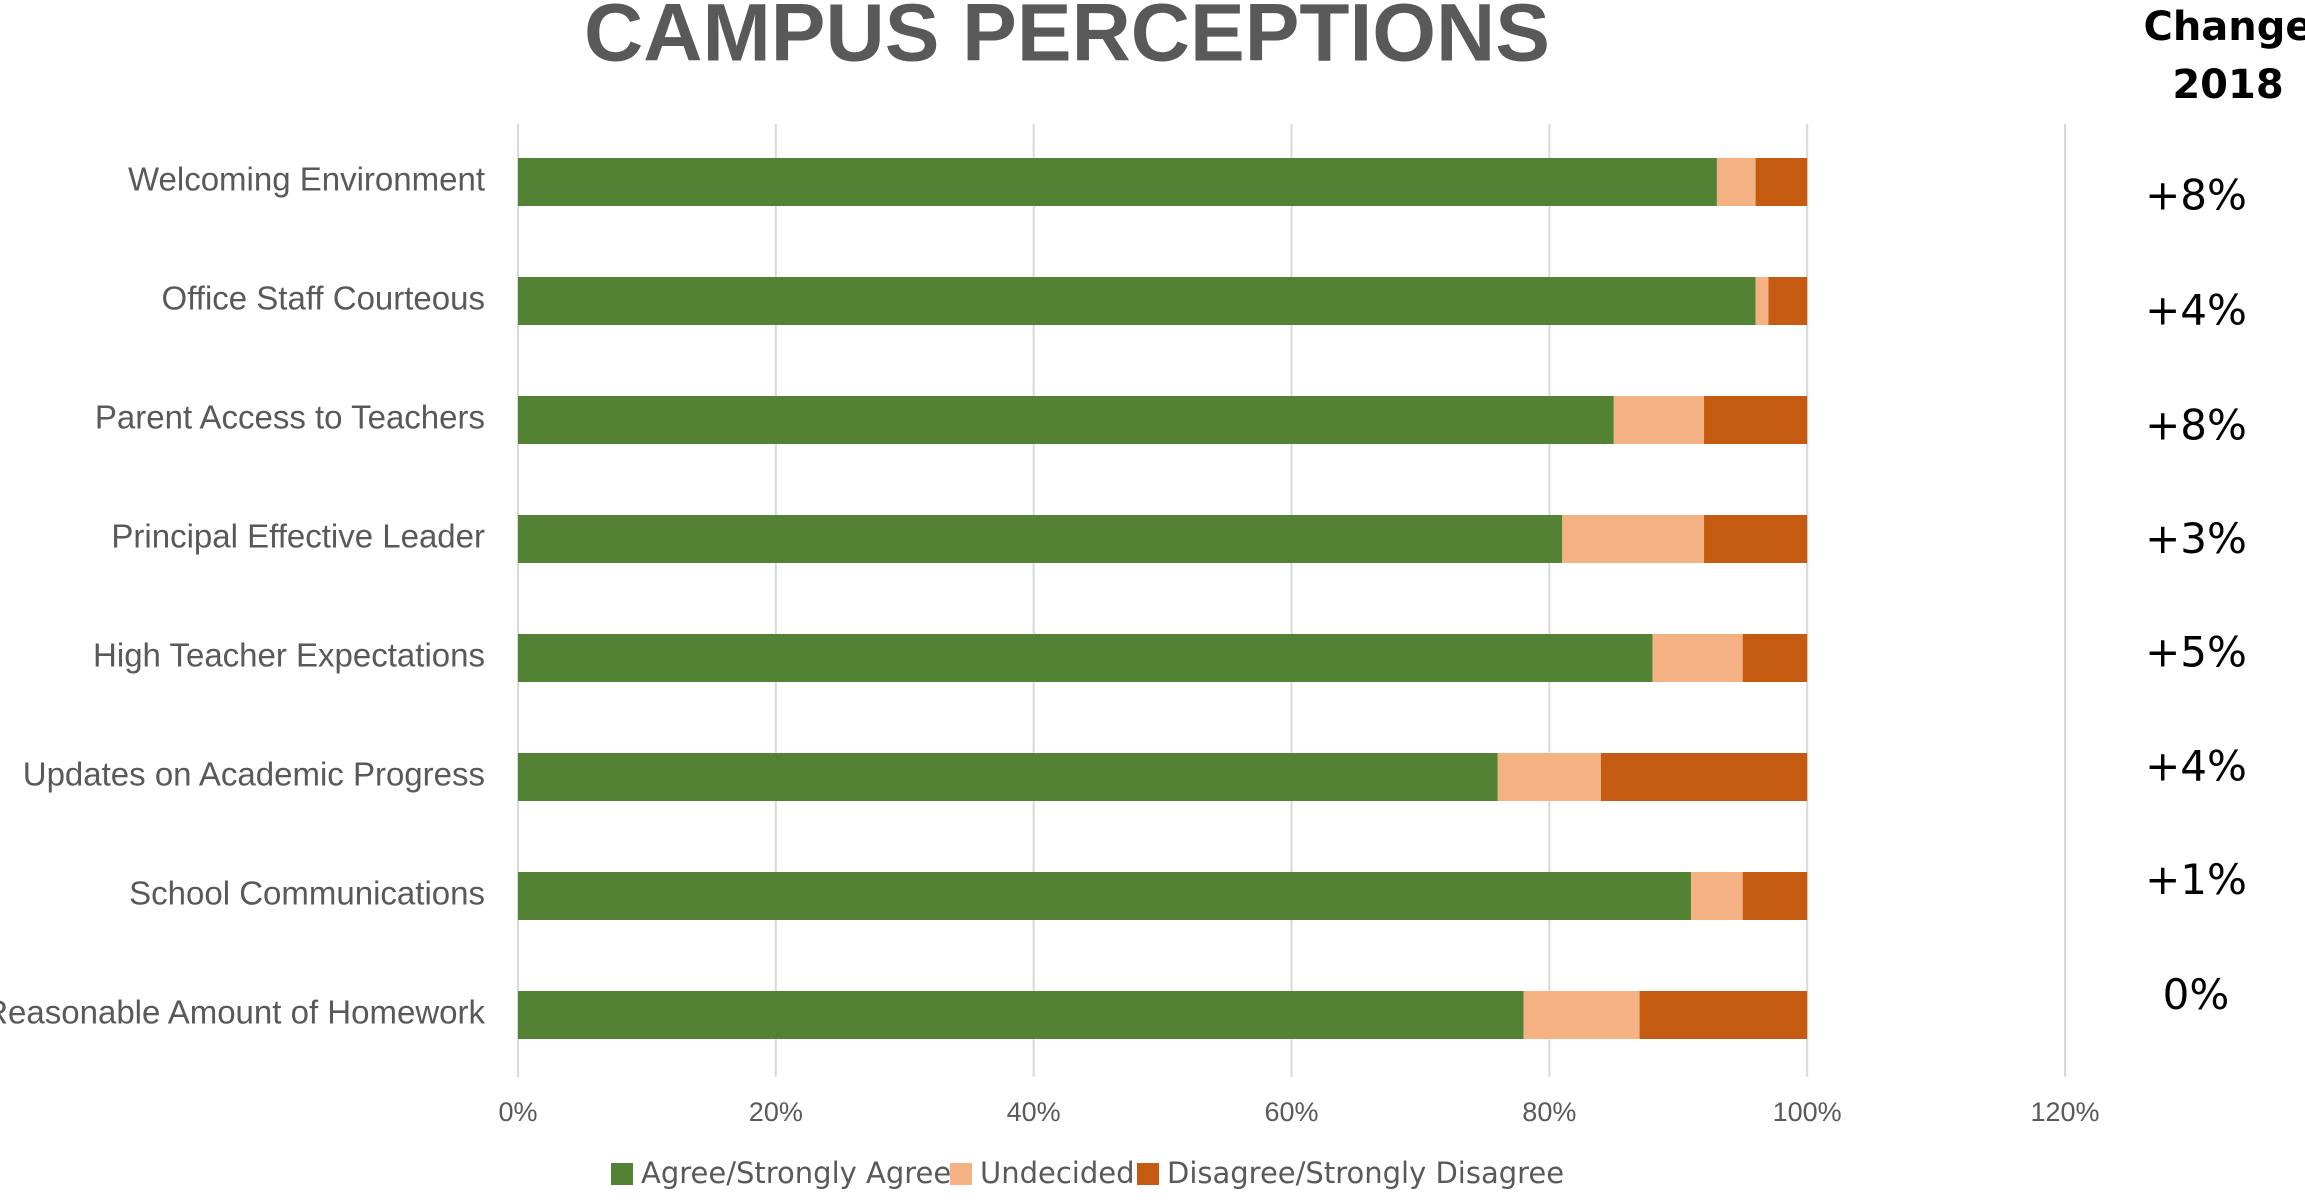 This screenshot has height=1203, width=2305. I want to click on y-tick-label: School Communications, so click(307, 893).